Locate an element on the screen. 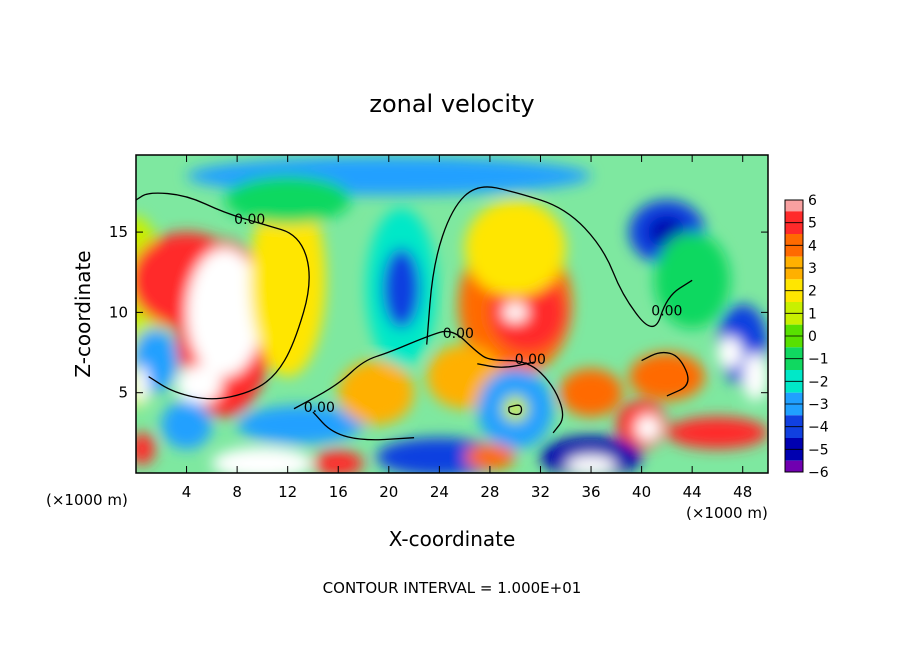  x-unit-right: (×1000 m) is located at coordinates (727, 513).